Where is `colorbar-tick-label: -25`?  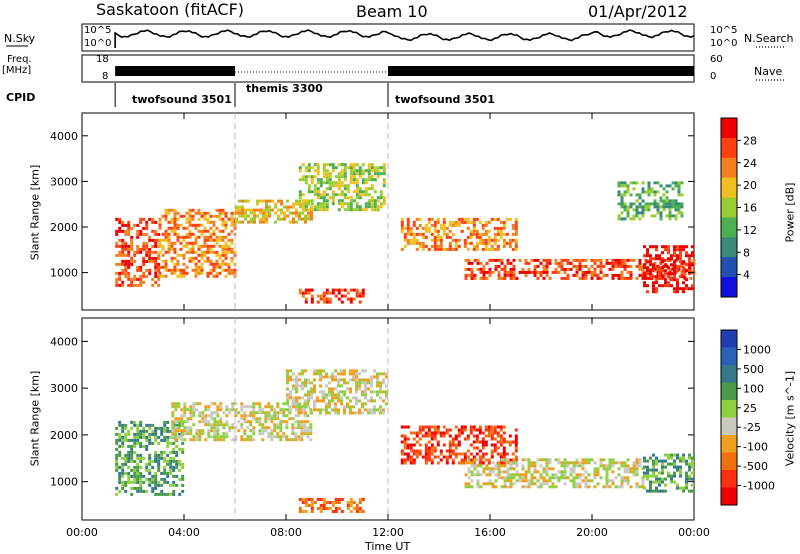 colorbar-tick-label: -25 is located at coordinates (752, 427).